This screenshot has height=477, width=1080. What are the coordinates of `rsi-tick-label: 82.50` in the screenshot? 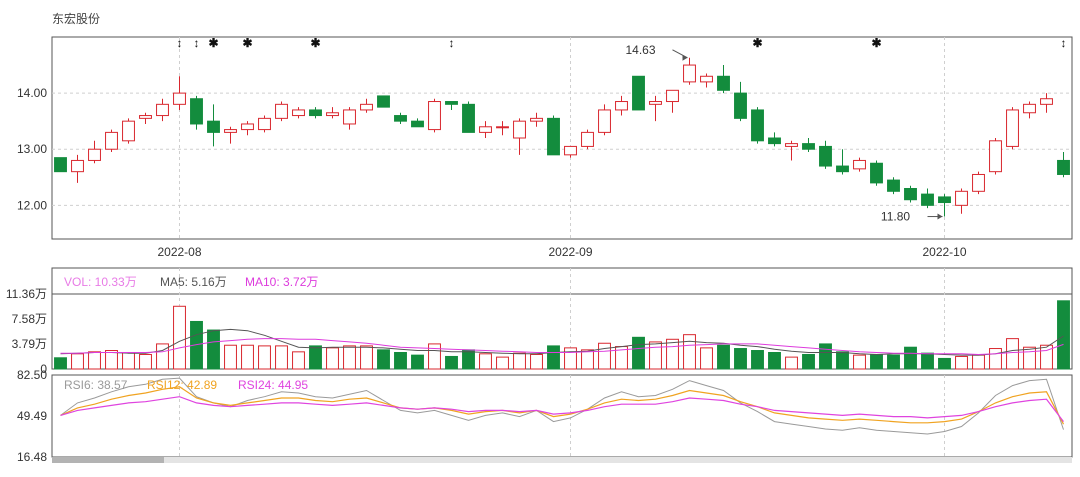 It's located at (32, 375).